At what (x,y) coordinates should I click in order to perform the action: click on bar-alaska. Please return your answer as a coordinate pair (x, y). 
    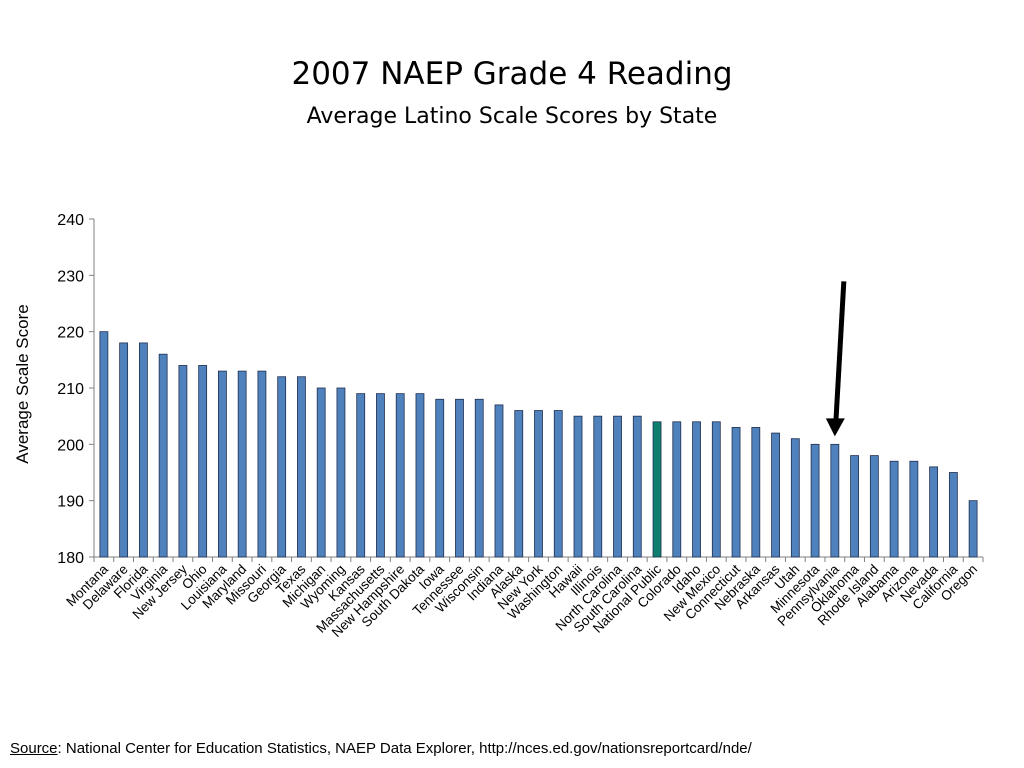
    Looking at the image, I should click on (519, 484).